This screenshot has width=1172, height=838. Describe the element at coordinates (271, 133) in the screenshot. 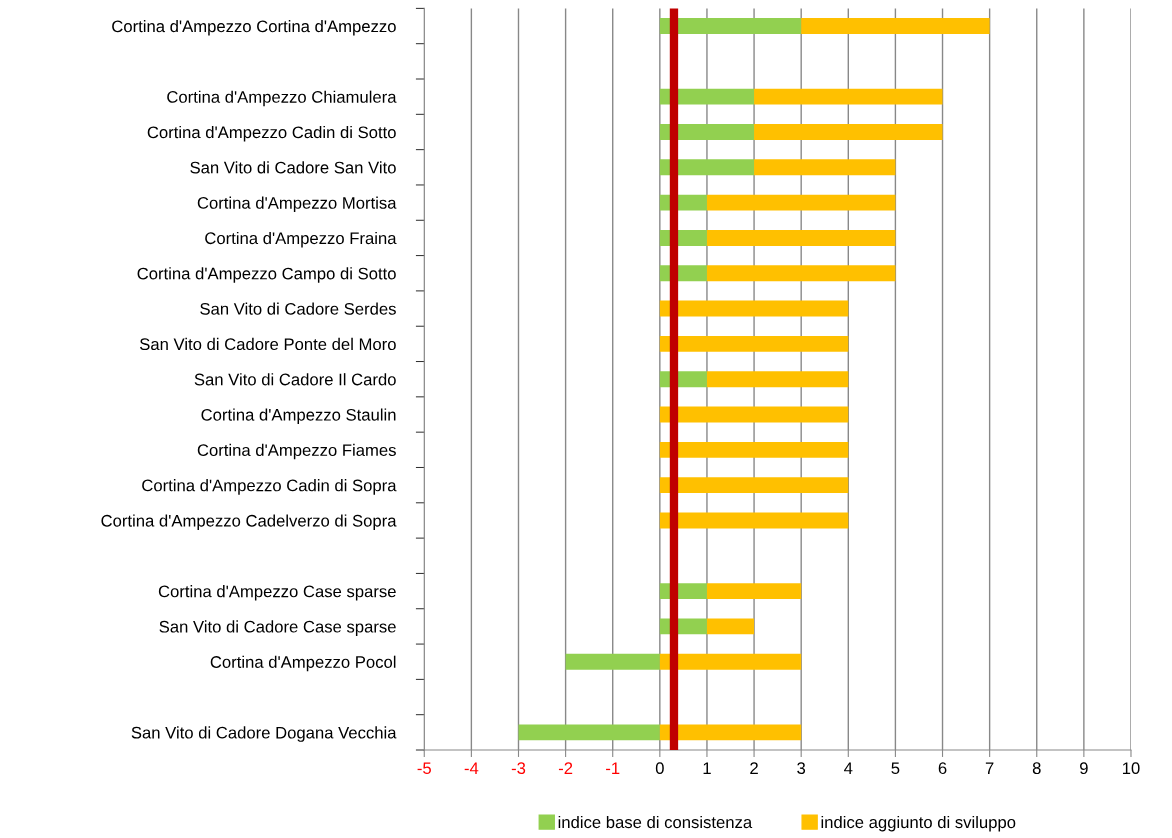

I see `y-tick-label: Cortina d'Ampezzo Cadin di Sotto` at that location.